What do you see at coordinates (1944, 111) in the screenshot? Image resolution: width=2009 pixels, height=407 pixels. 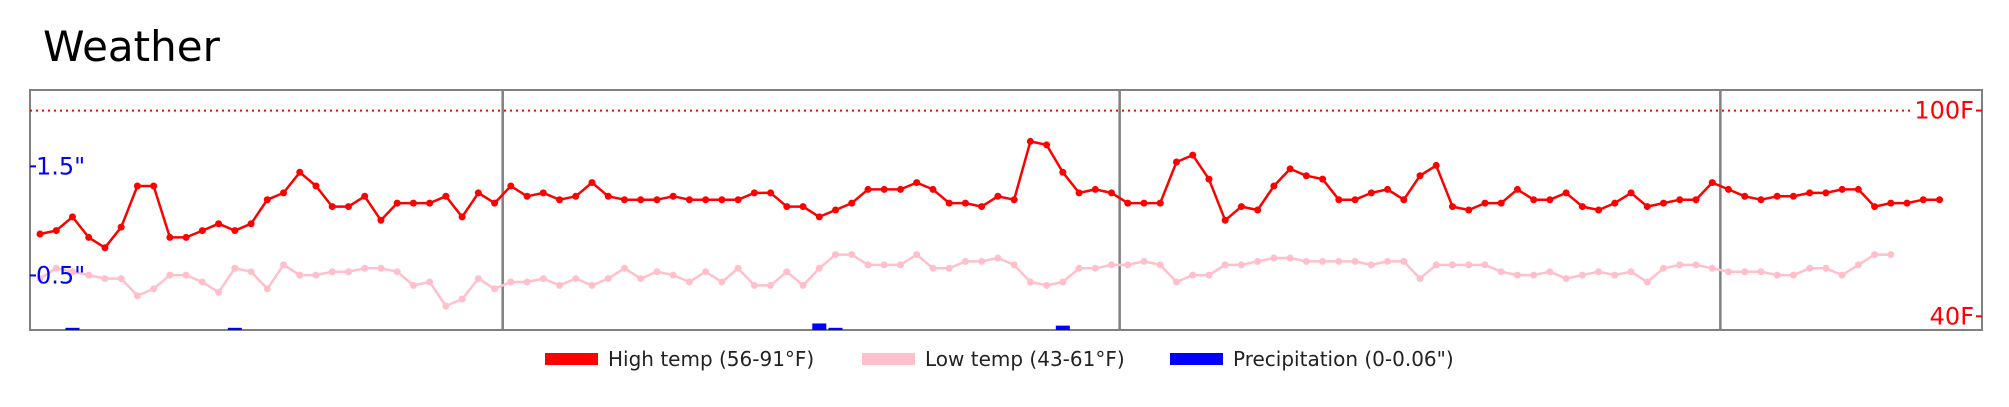 I see `temp-tick-label: 100F` at bounding box center [1944, 111].